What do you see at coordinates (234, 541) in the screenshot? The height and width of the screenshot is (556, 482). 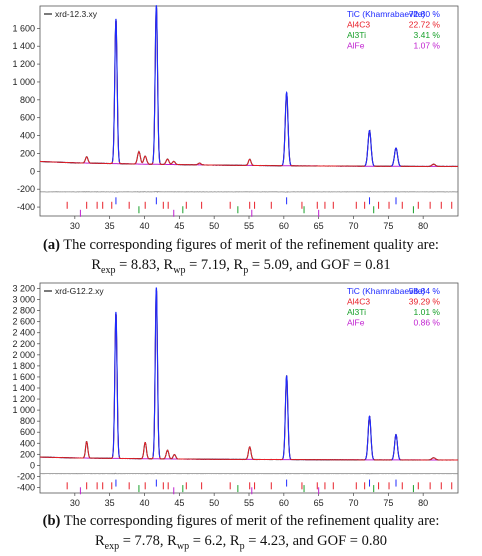 I see `fom-b-rp-sym: R` at bounding box center [234, 541].